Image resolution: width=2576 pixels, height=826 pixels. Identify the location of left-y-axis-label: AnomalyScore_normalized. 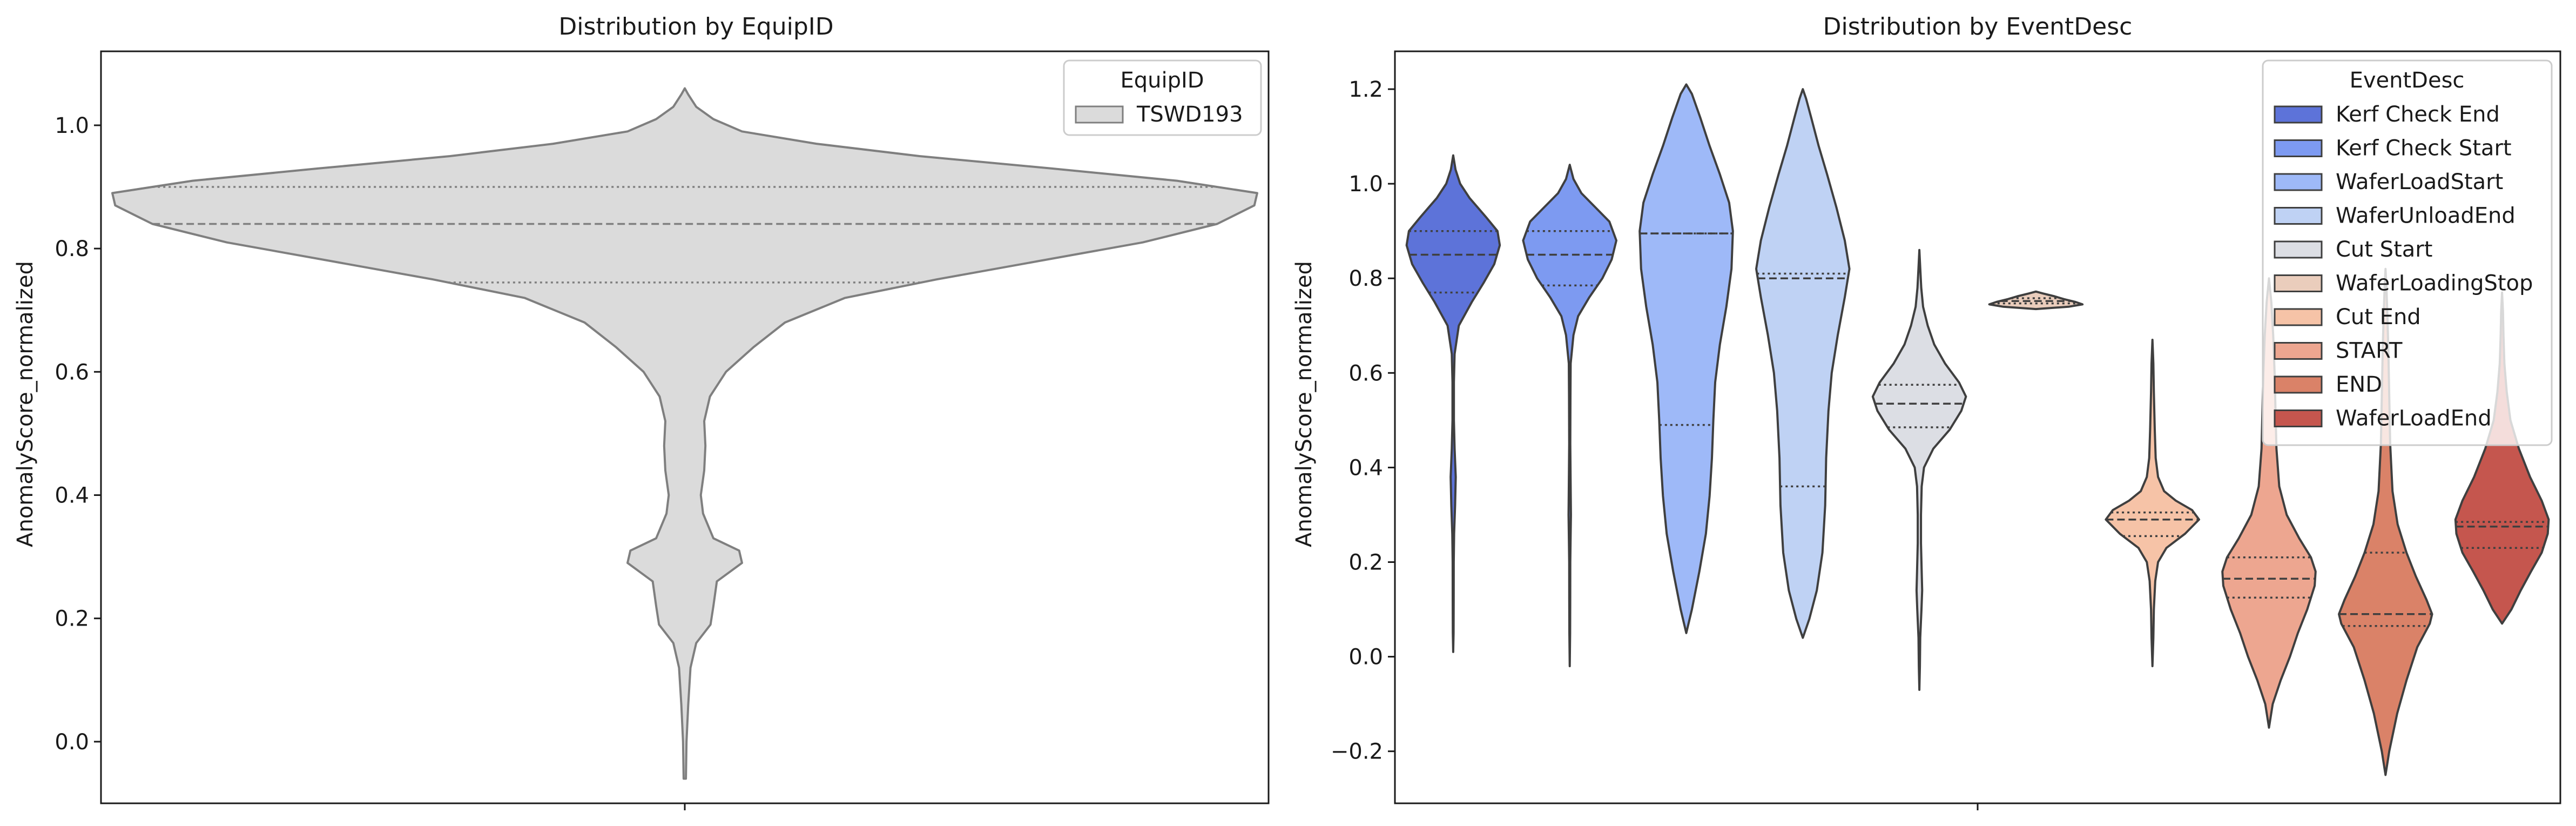
(25, 404).